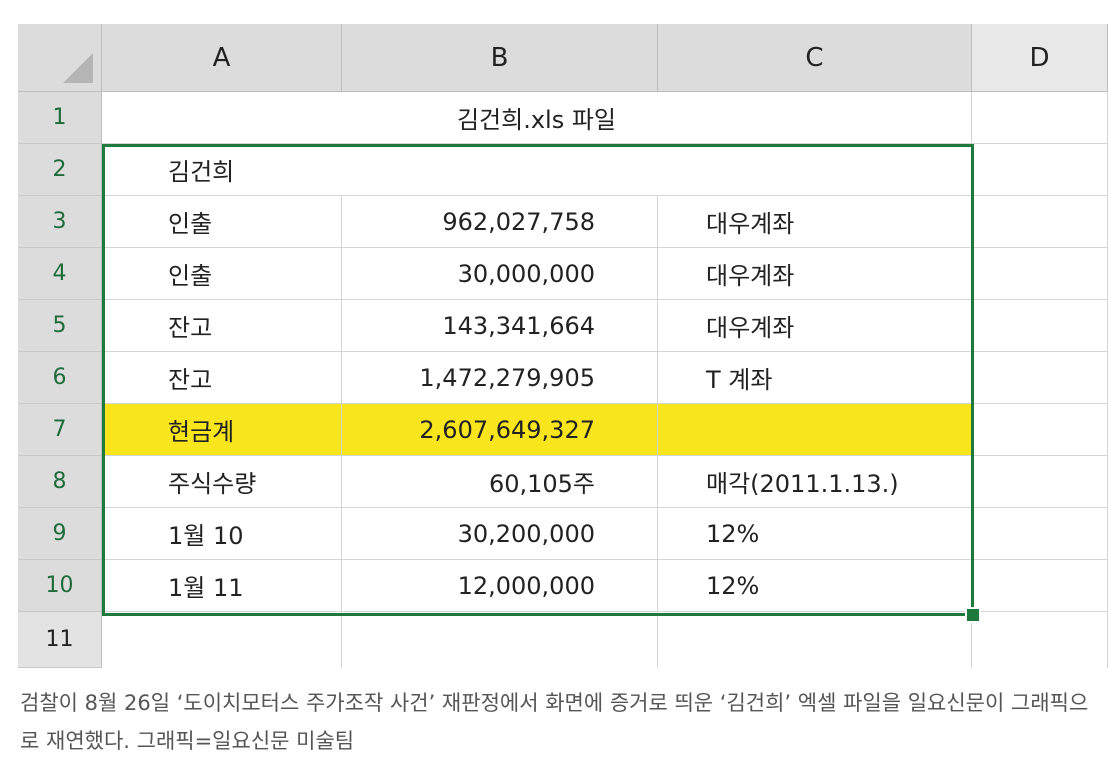 The height and width of the screenshot is (780, 1108). I want to click on cell-a10: 1월 11, so click(222, 586).